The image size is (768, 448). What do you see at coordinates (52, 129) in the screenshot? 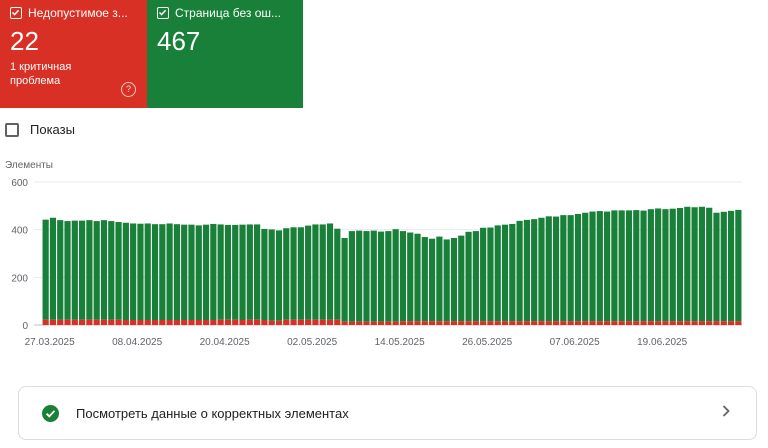
I see `impressions-label: Показы` at bounding box center [52, 129].